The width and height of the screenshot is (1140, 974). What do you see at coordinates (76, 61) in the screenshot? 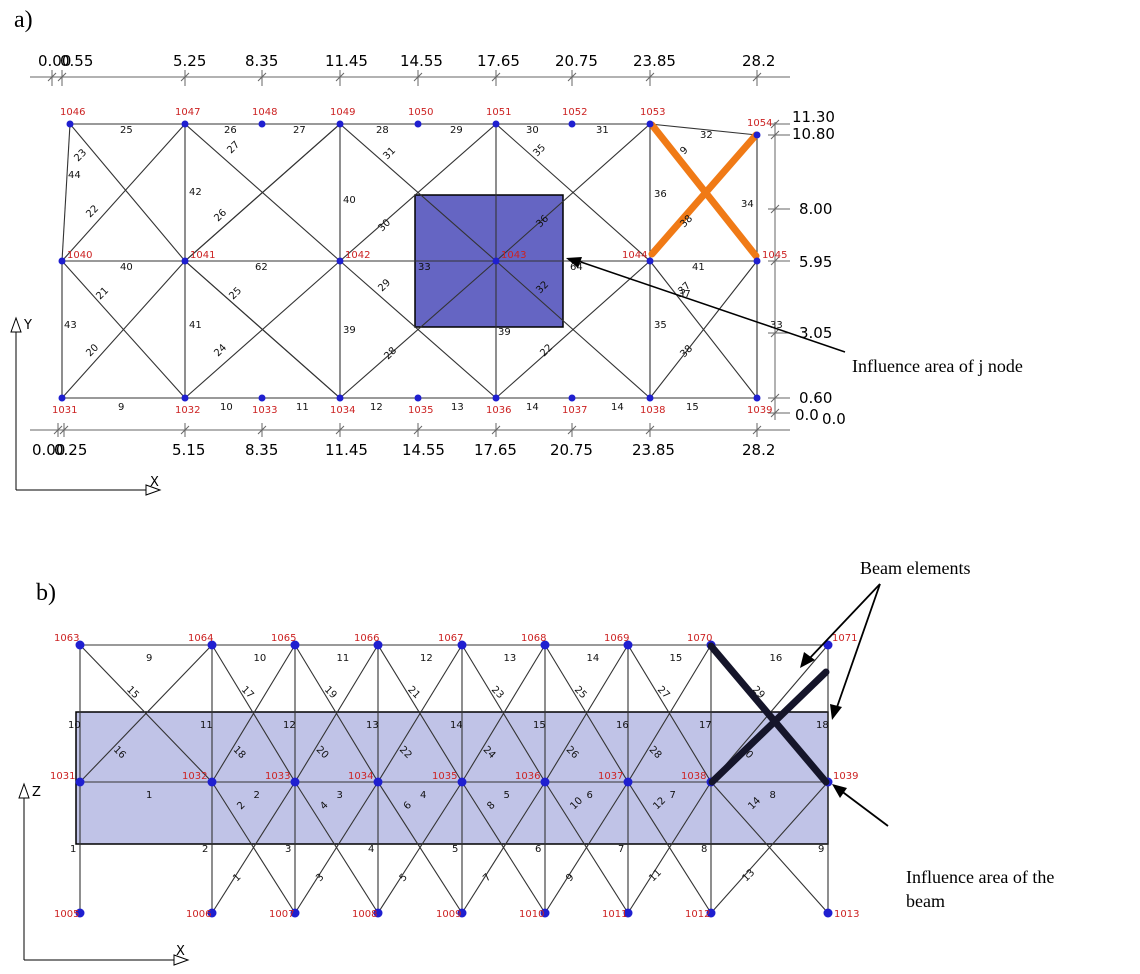
I see `top-dim-label: 0.55` at bounding box center [76, 61].